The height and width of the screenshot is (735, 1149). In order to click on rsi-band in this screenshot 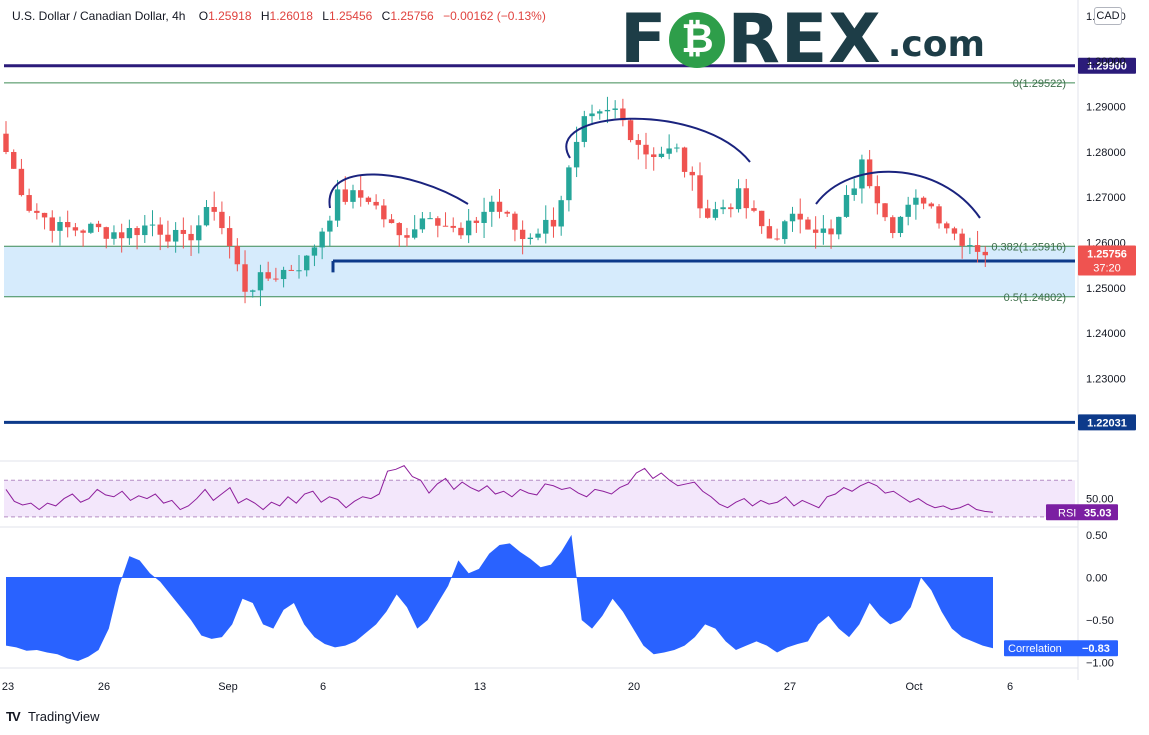, I will do `click(539, 498)`.